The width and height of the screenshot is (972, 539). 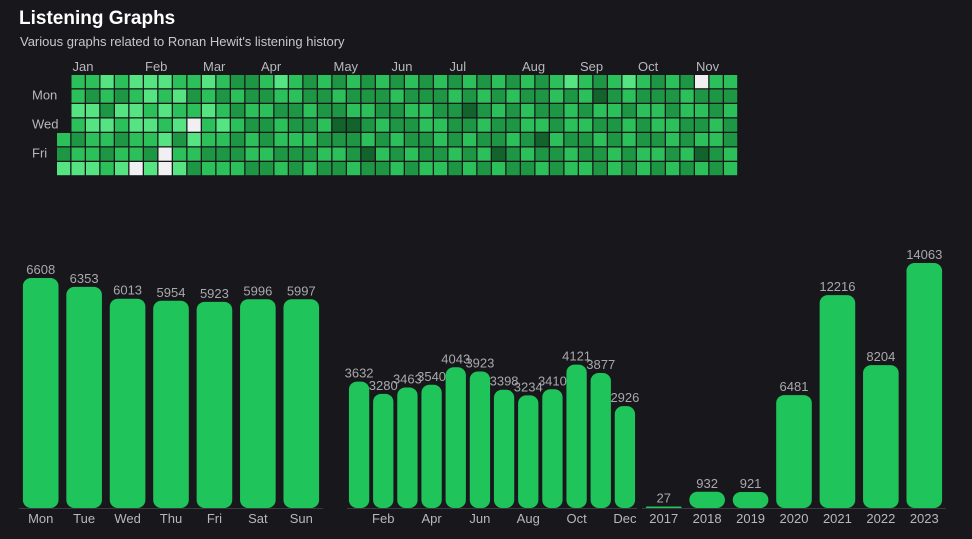 I want to click on bar-tick-label: 2018, so click(x=707, y=518).